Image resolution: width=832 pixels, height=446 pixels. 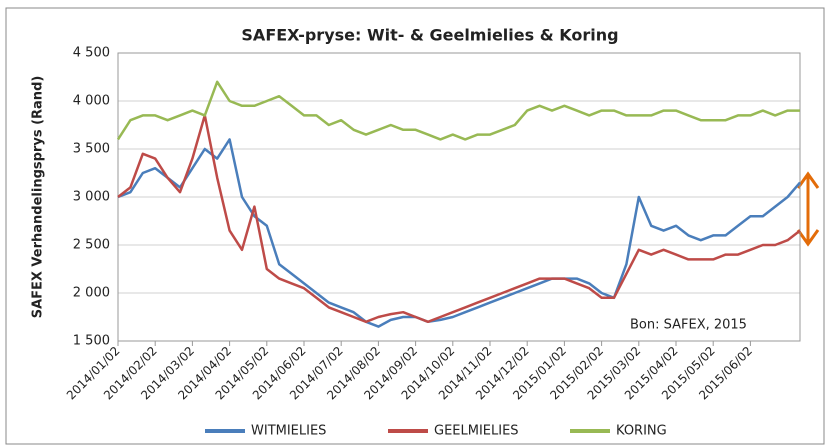 I want to click on arrow, so click(x=808, y=209).